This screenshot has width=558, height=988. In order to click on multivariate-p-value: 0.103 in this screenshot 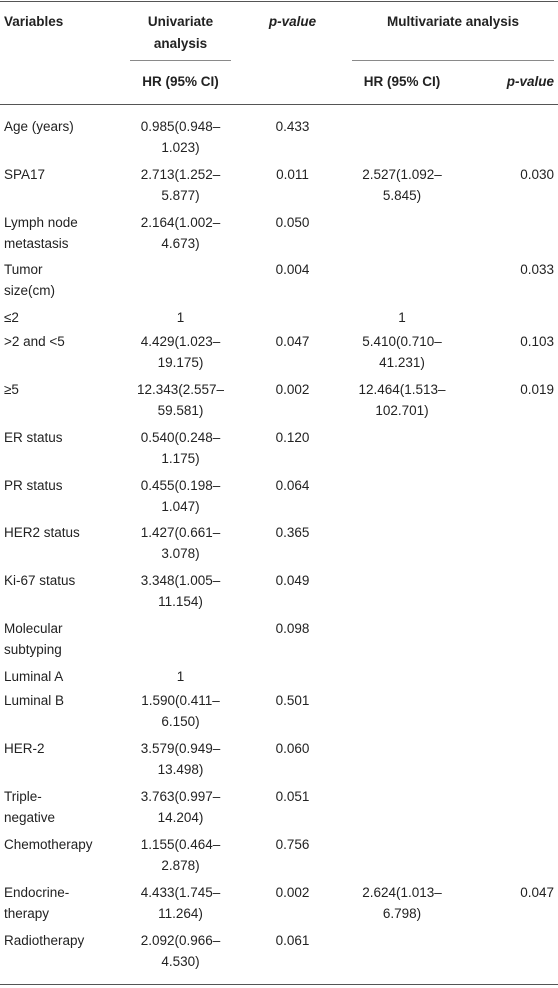, I will do `click(537, 341)`.